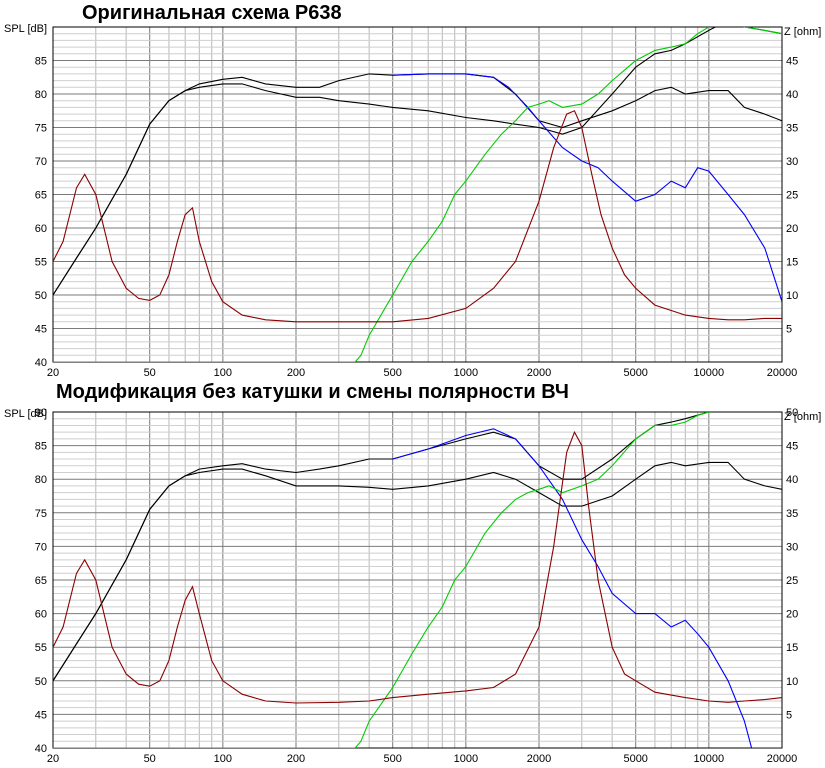  Describe the element at coordinates (41, 413) in the screenshot. I see `y-tick-label: 90` at that location.